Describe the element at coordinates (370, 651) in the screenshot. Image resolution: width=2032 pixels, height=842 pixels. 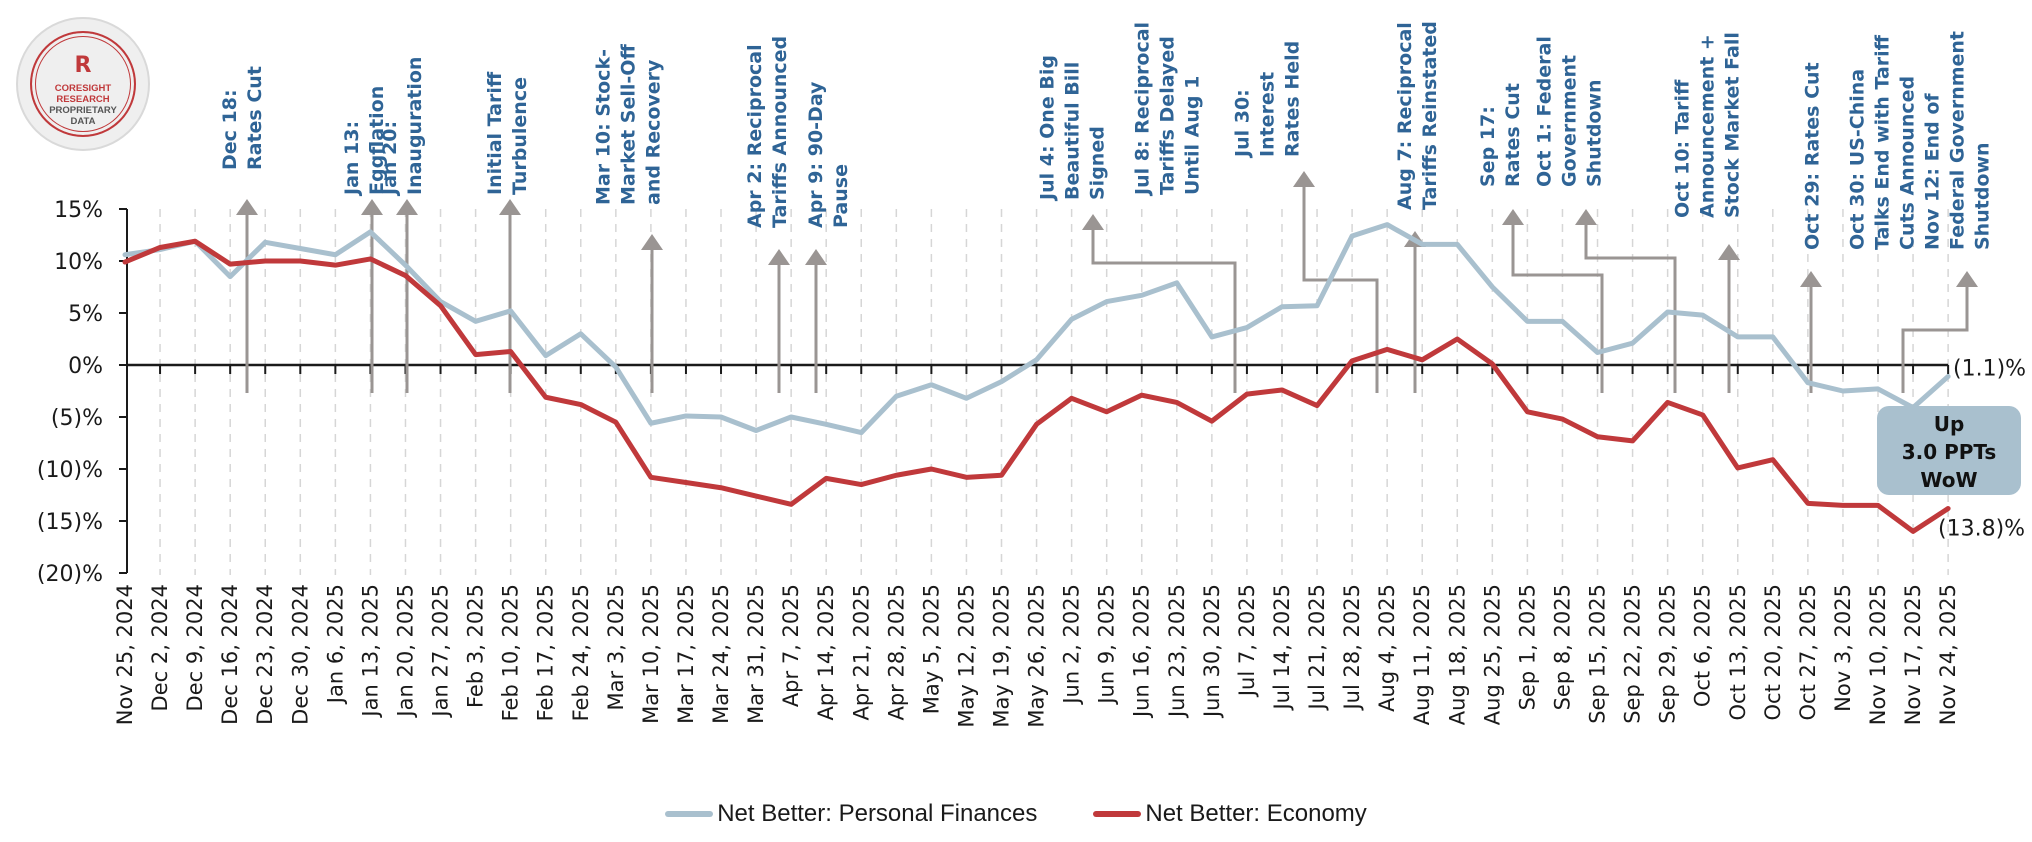
I see `x-tick-label: Jan 13, 2025` at that location.